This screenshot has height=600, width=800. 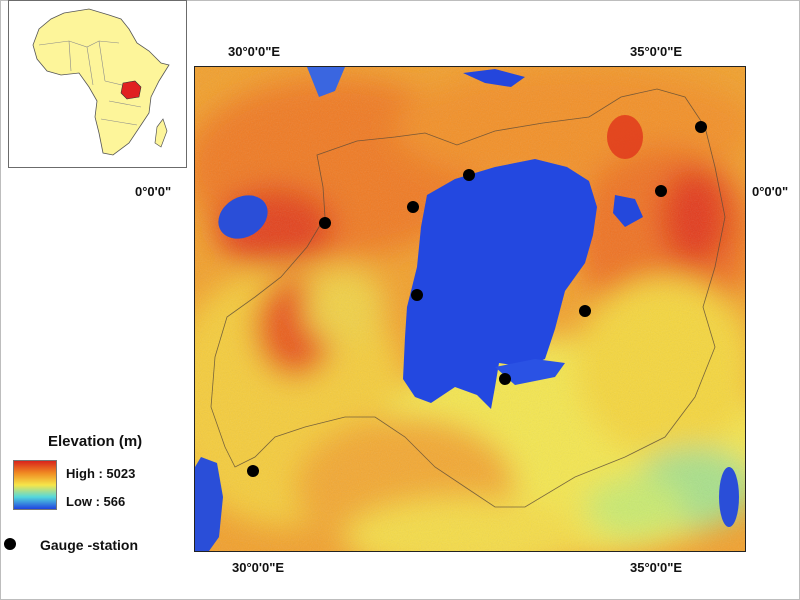 What do you see at coordinates (10, 544) in the screenshot?
I see `gauge-station-legend-symbol` at bounding box center [10, 544].